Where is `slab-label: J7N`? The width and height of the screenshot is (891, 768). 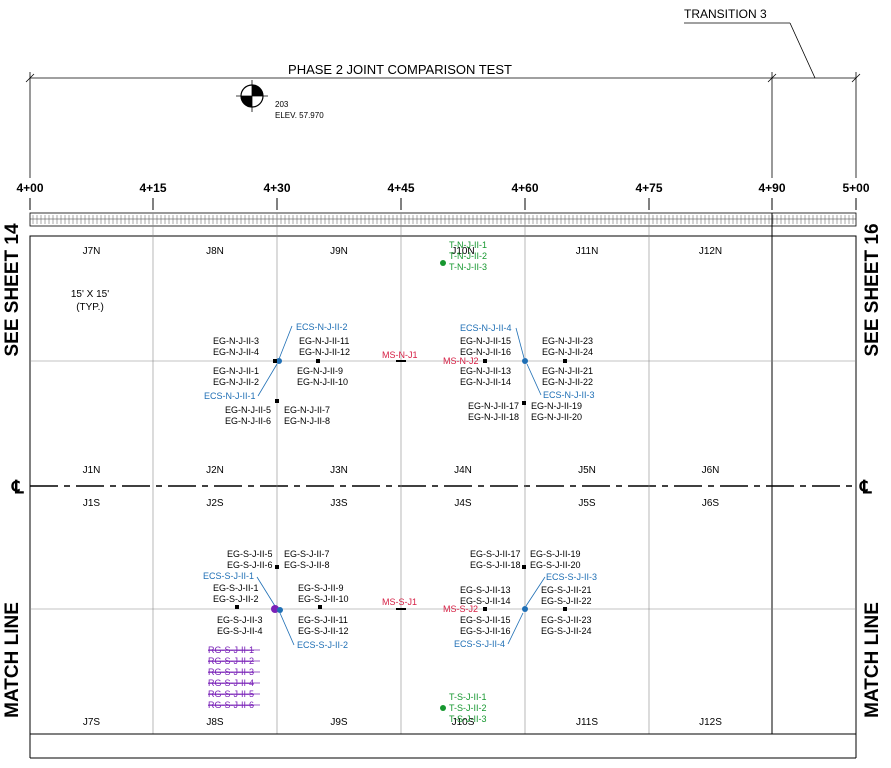 slab-label: J7N is located at coordinates (92, 251).